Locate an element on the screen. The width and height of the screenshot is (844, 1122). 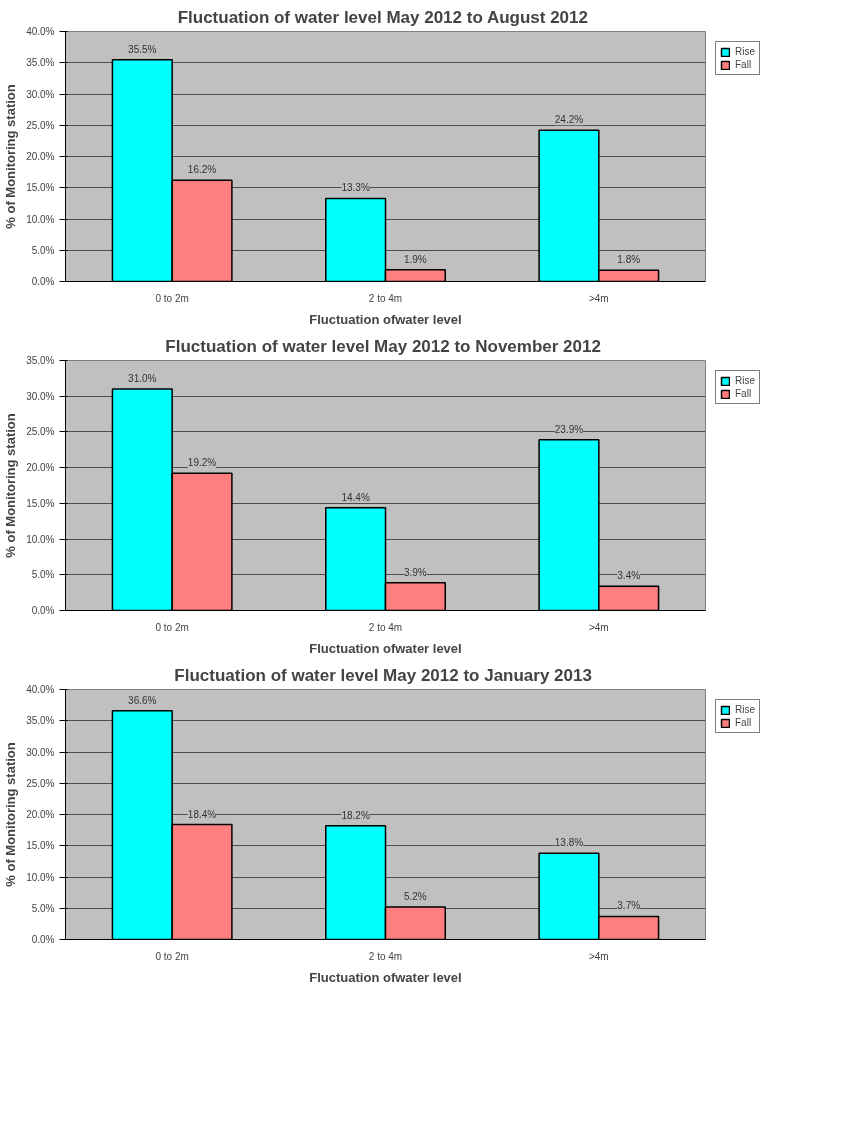
data-label: 3.4% is located at coordinates (629, 576).